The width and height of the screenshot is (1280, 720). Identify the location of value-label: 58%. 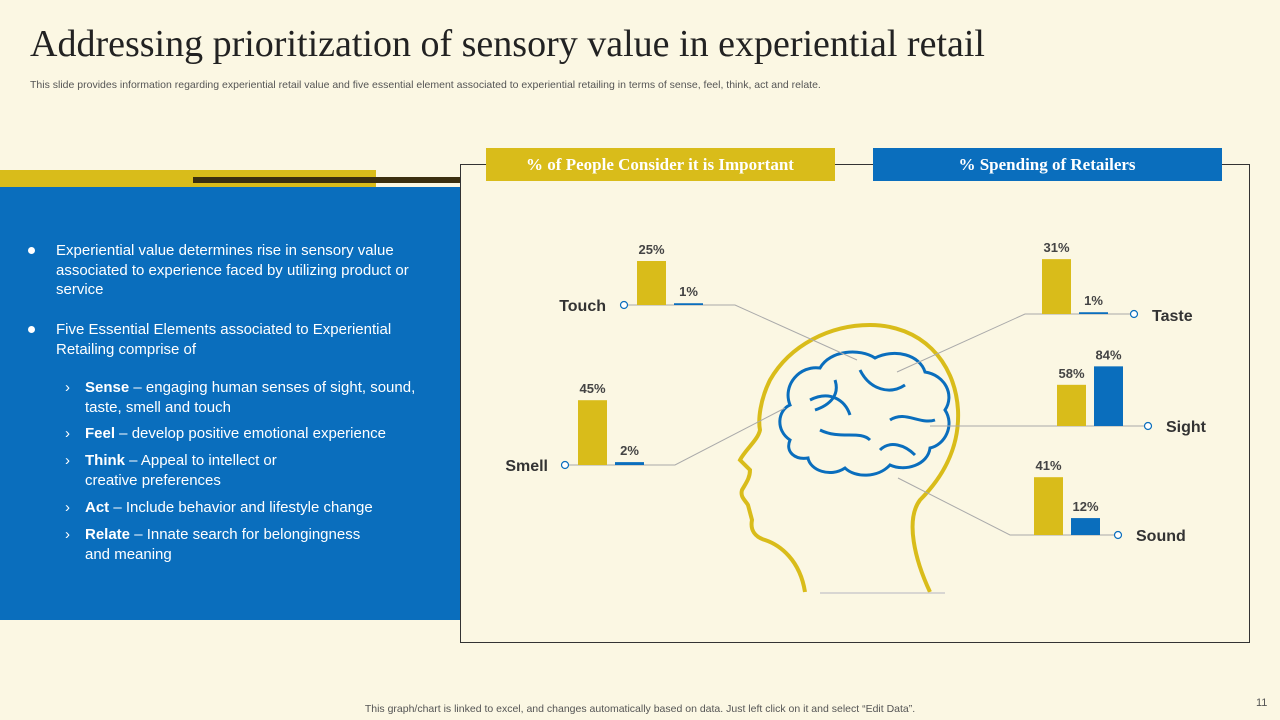
(1071, 373).